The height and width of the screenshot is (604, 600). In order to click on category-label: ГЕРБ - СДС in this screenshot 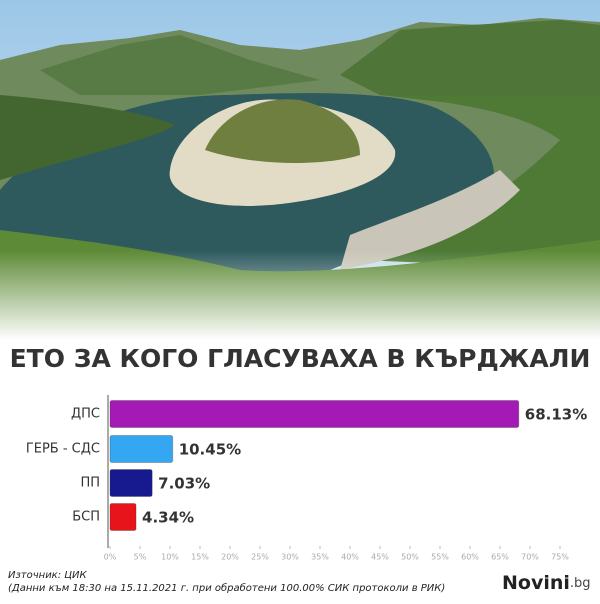, I will do `click(63, 449)`.